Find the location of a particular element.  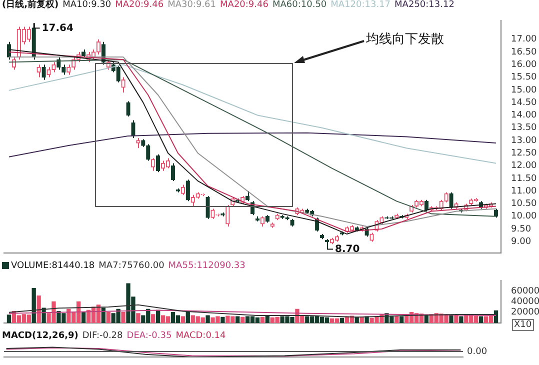

y-tick-label: 20000 is located at coordinates (525, 313).